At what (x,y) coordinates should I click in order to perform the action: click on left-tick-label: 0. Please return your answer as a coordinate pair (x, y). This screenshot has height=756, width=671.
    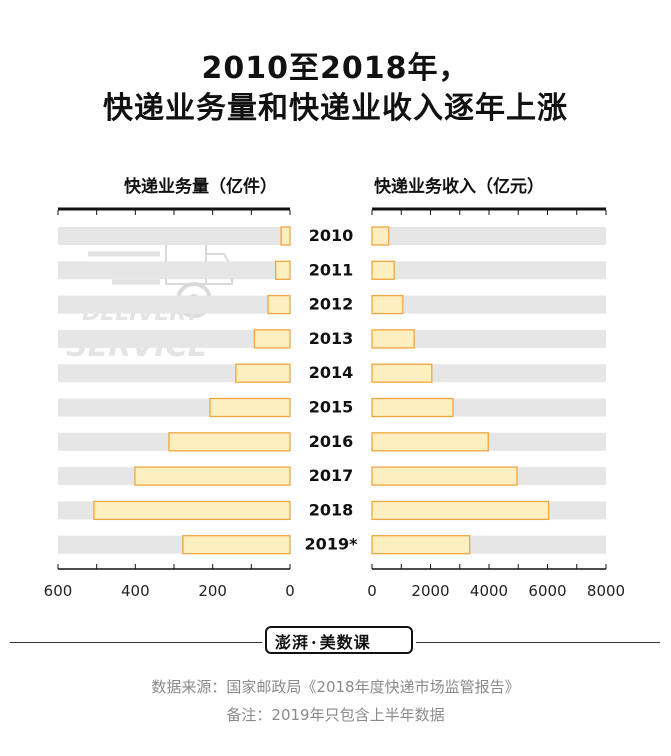
    Looking at the image, I should click on (290, 591).